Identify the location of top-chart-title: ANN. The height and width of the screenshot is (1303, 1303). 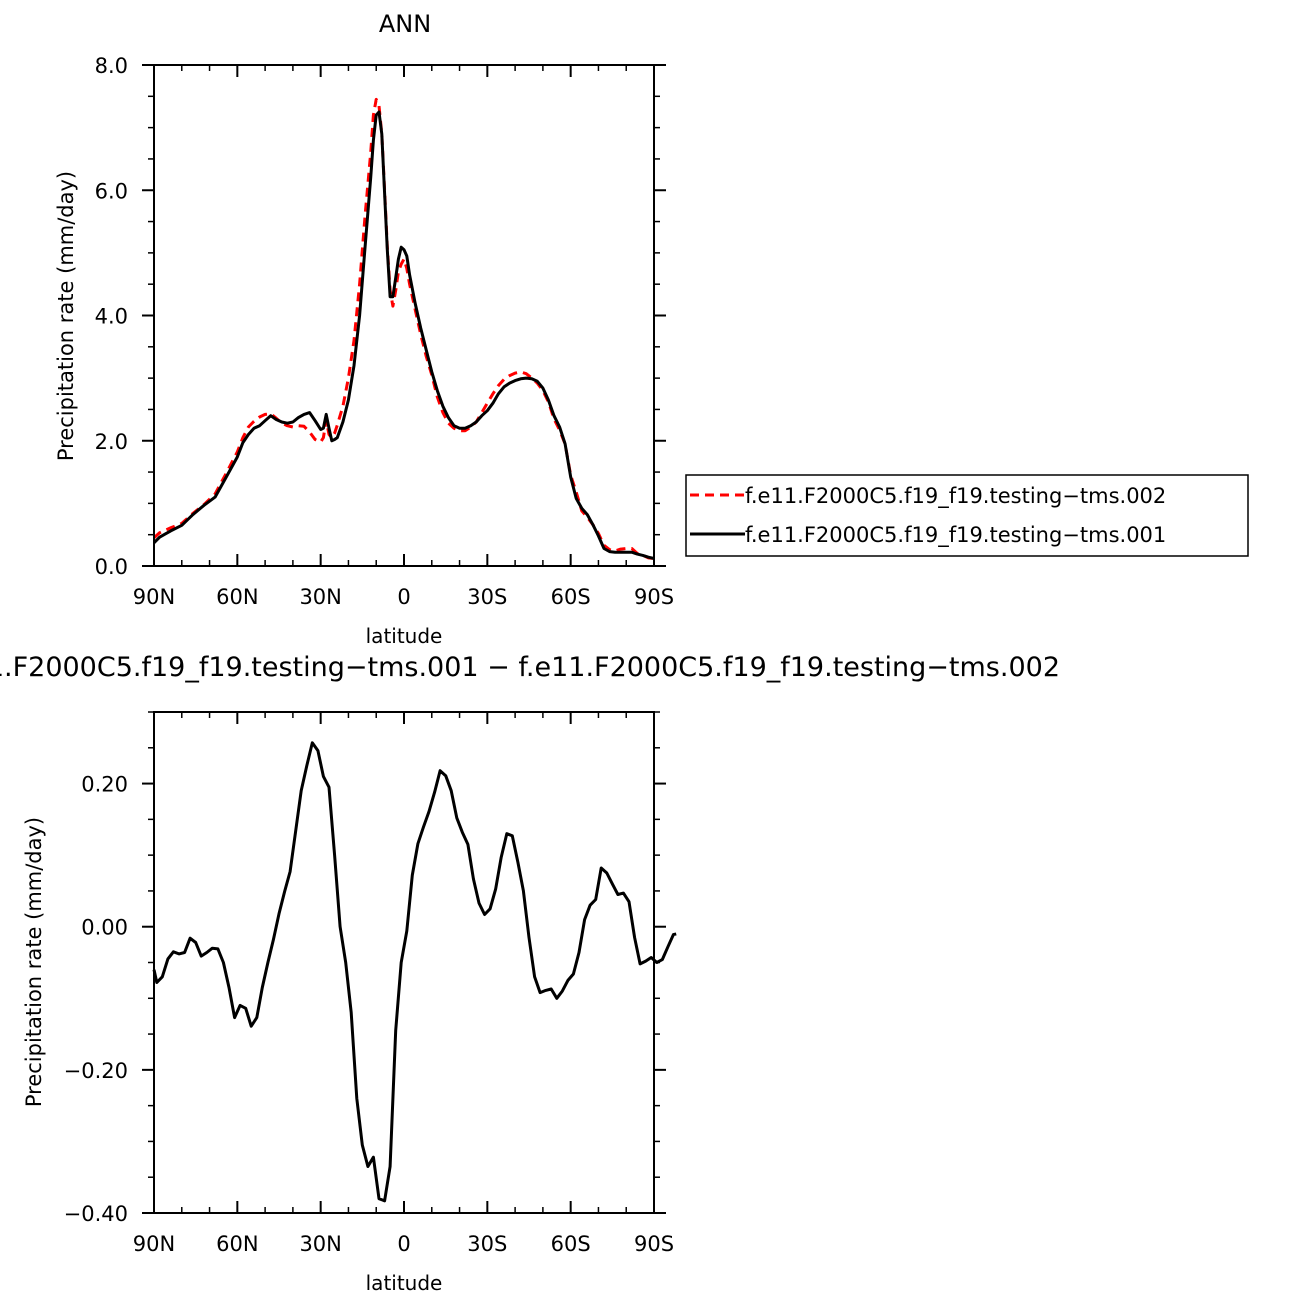
(405, 24).